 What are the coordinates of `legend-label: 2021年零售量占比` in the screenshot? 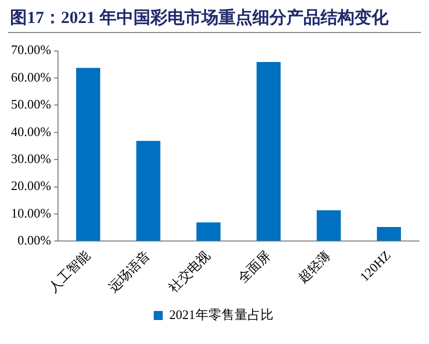 It's located at (221, 314).